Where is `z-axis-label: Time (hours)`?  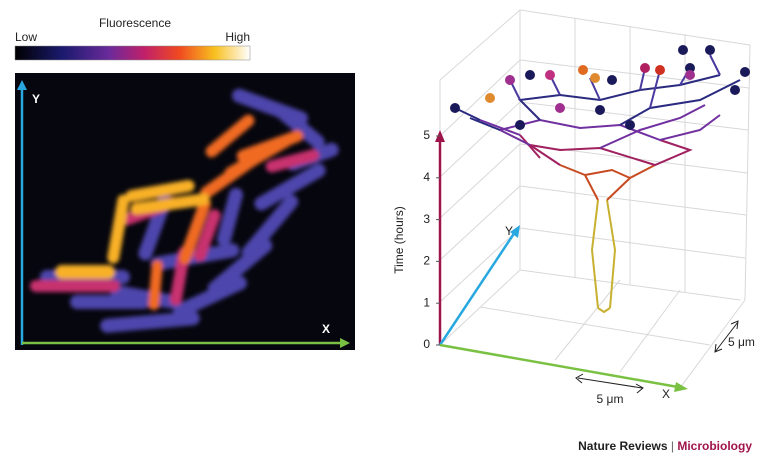
z-axis-label: Time (hours) is located at coordinates (399, 240).